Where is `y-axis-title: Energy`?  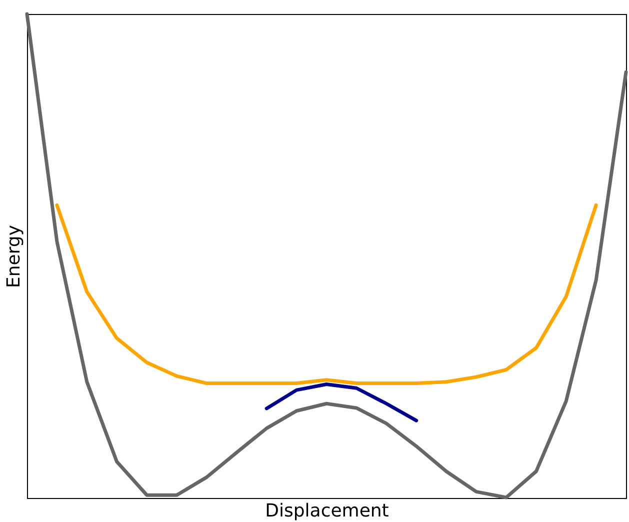 y-axis-title: Energy is located at coordinates (14, 256).